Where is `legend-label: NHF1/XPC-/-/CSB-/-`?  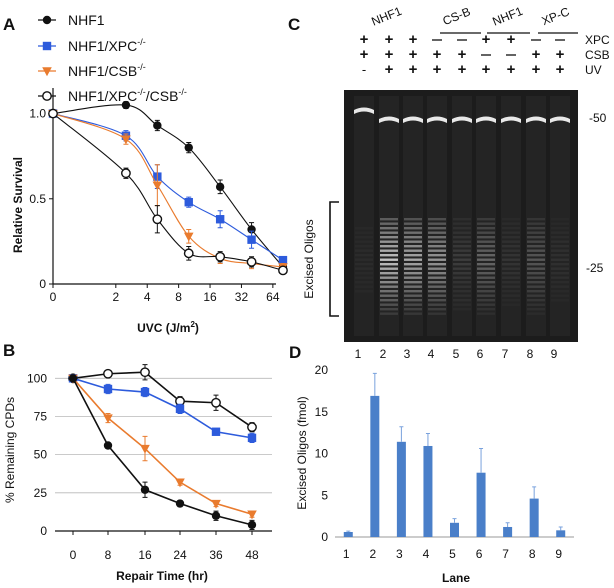
legend-label: NHF1/XPC-/-/CSB-/- is located at coordinates (127, 95).